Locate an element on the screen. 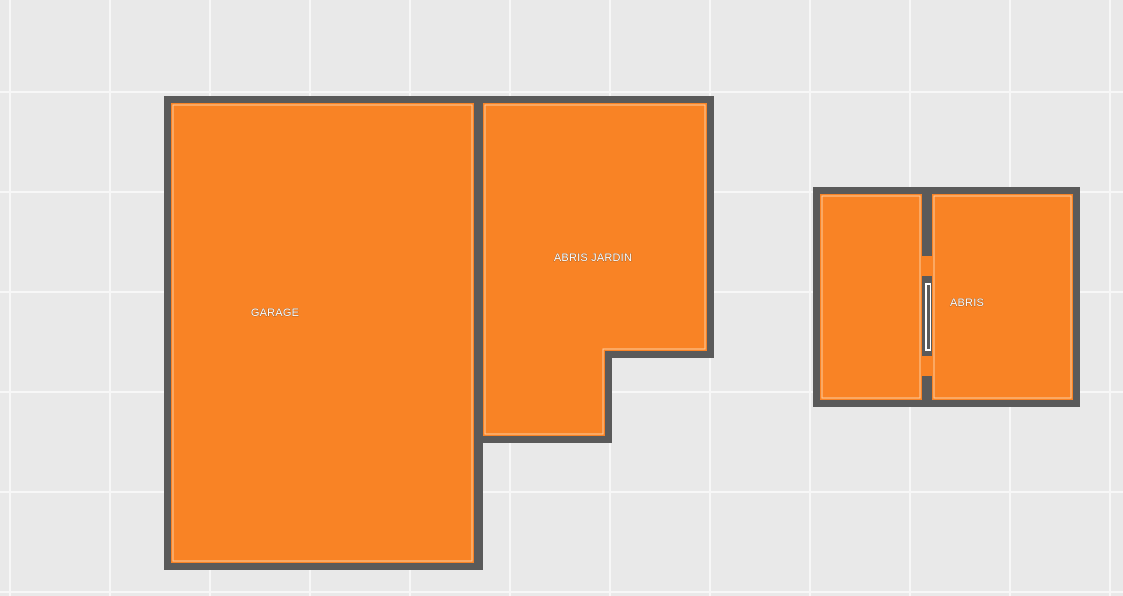  room-abris-left-edge is located at coordinates (871, 297).